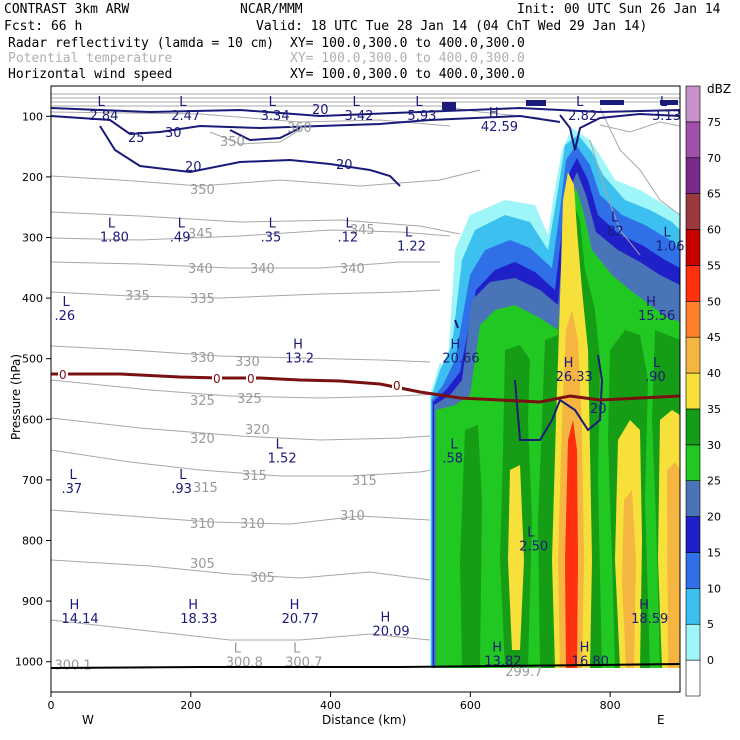  What do you see at coordinates (516, 557) in the screenshot?
I see `refl-40dbz-d` at bounding box center [516, 557].